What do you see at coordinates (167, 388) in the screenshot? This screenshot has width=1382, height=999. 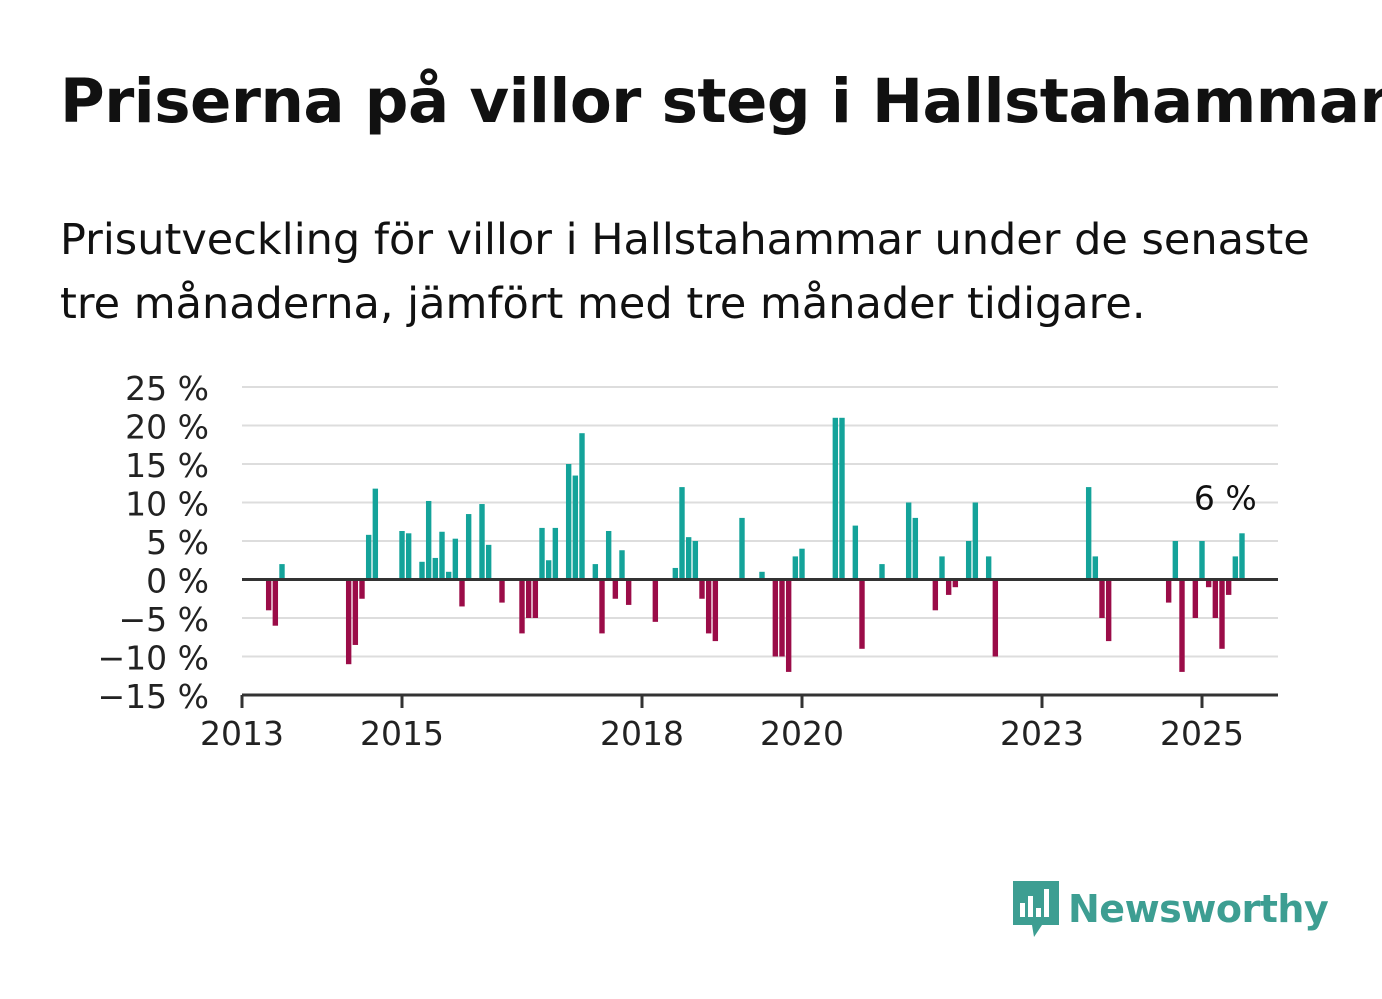 I see `y-tick-label: 25 %` at bounding box center [167, 388].